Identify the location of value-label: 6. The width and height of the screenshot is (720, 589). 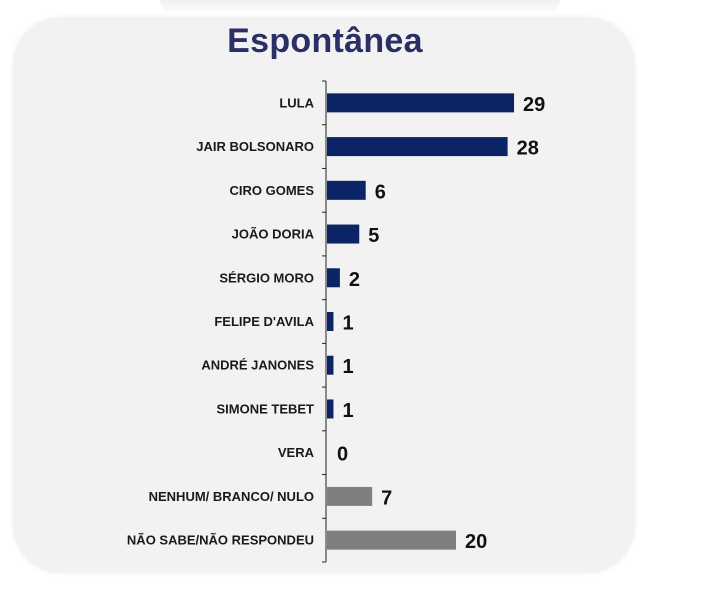
(380, 192).